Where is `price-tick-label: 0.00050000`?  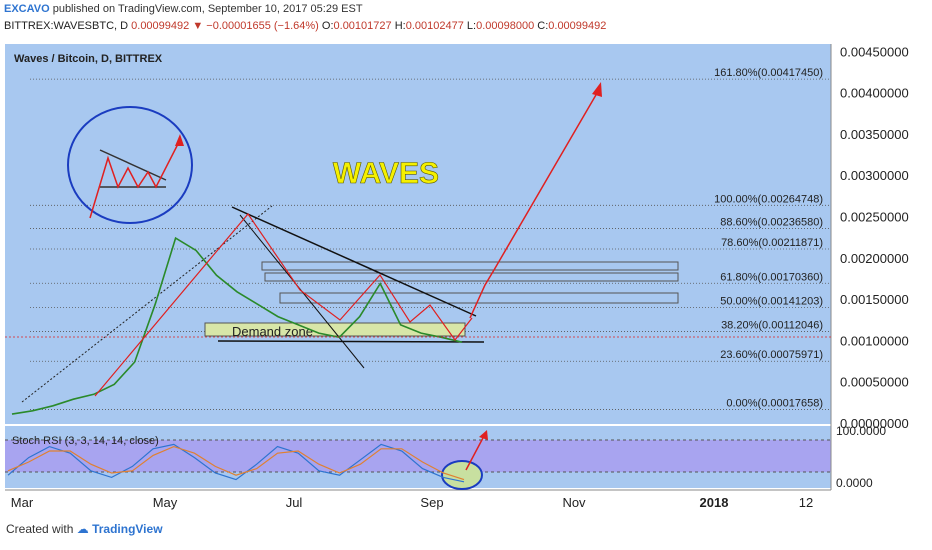
price-tick-label: 0.00050000 is located at coordinates (874, 382).